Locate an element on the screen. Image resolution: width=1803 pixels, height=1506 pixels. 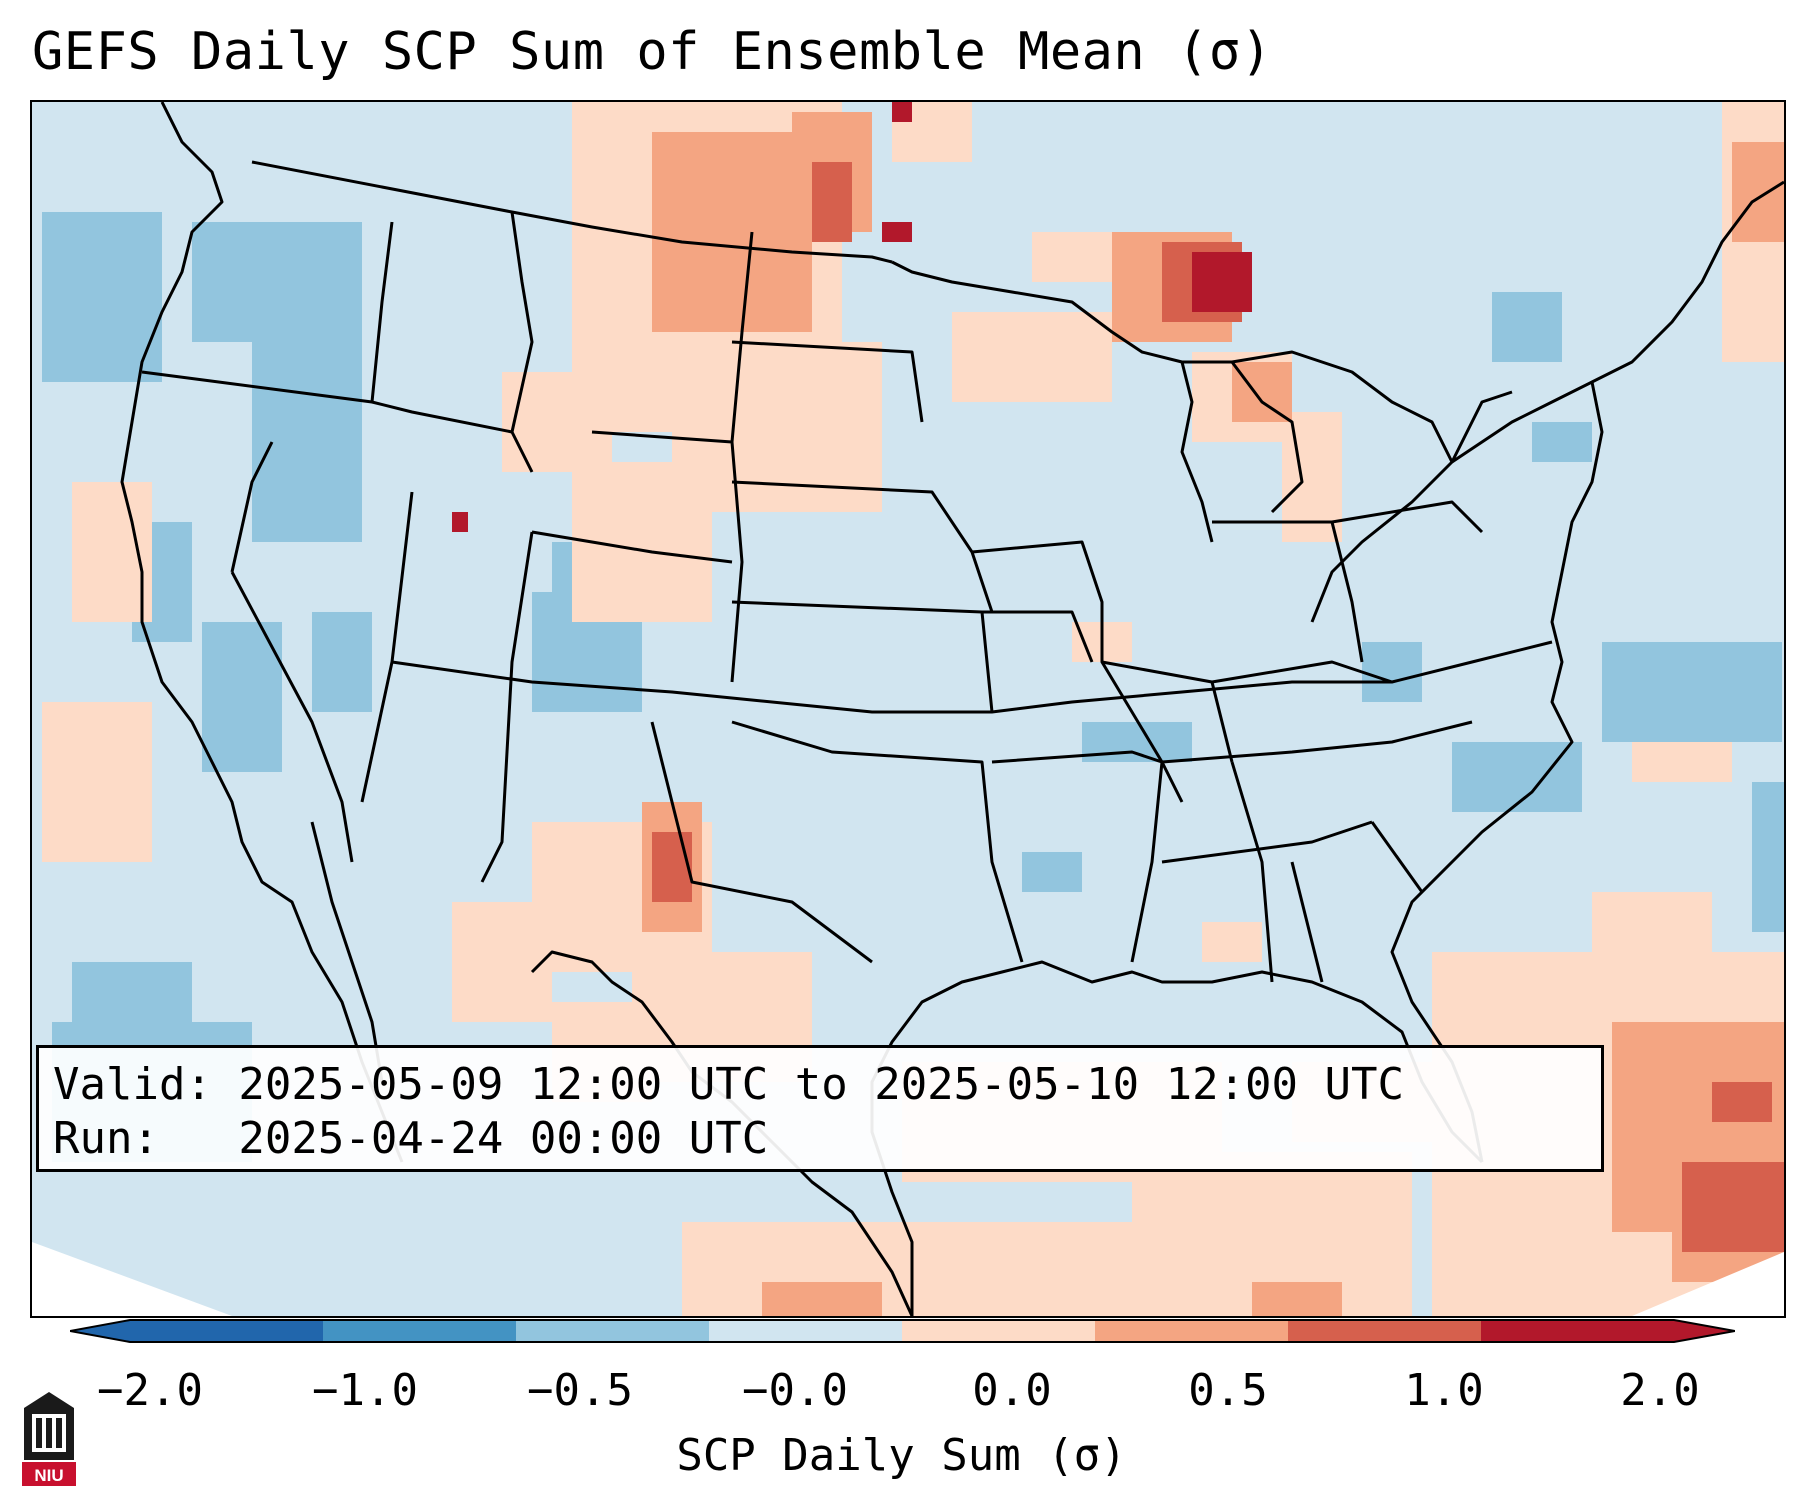
svg-text: NIU is located at coordinates (48, 1475).